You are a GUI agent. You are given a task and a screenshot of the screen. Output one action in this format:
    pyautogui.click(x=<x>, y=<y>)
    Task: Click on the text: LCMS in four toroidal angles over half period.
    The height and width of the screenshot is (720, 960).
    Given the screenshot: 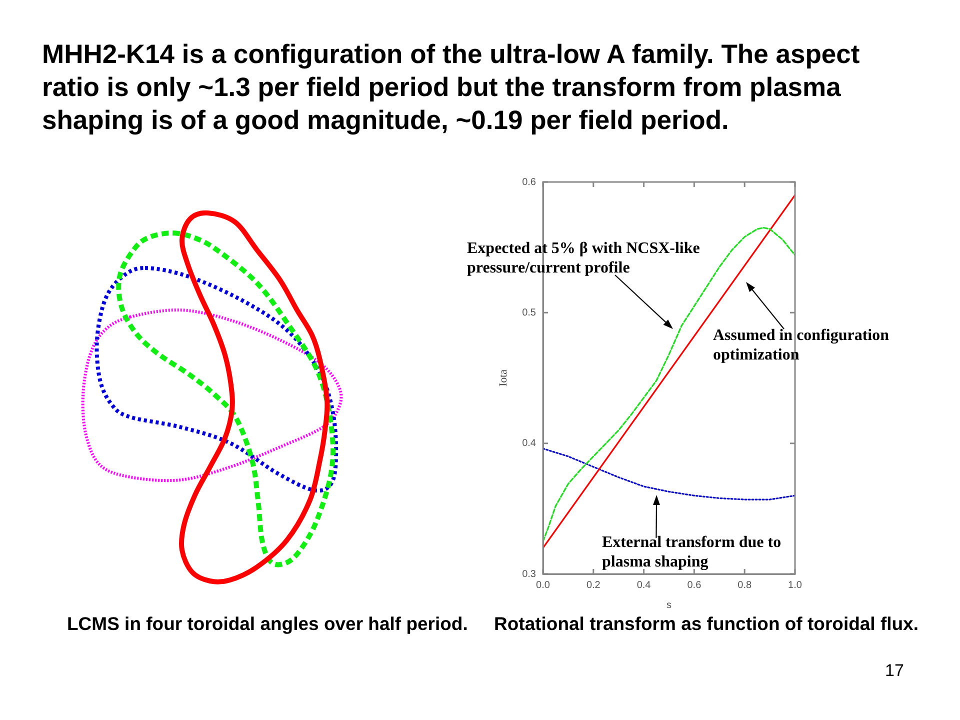 What is the action you would take?
    pyautogui.click(x=267, y=624)
    